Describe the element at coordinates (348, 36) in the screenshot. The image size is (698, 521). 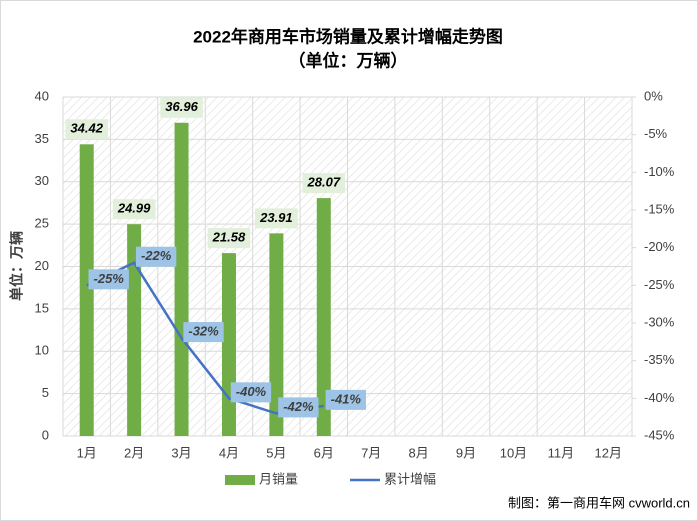
I see `chart-title: 2022年商用车市场销量及累计增幅走势图` at that location.